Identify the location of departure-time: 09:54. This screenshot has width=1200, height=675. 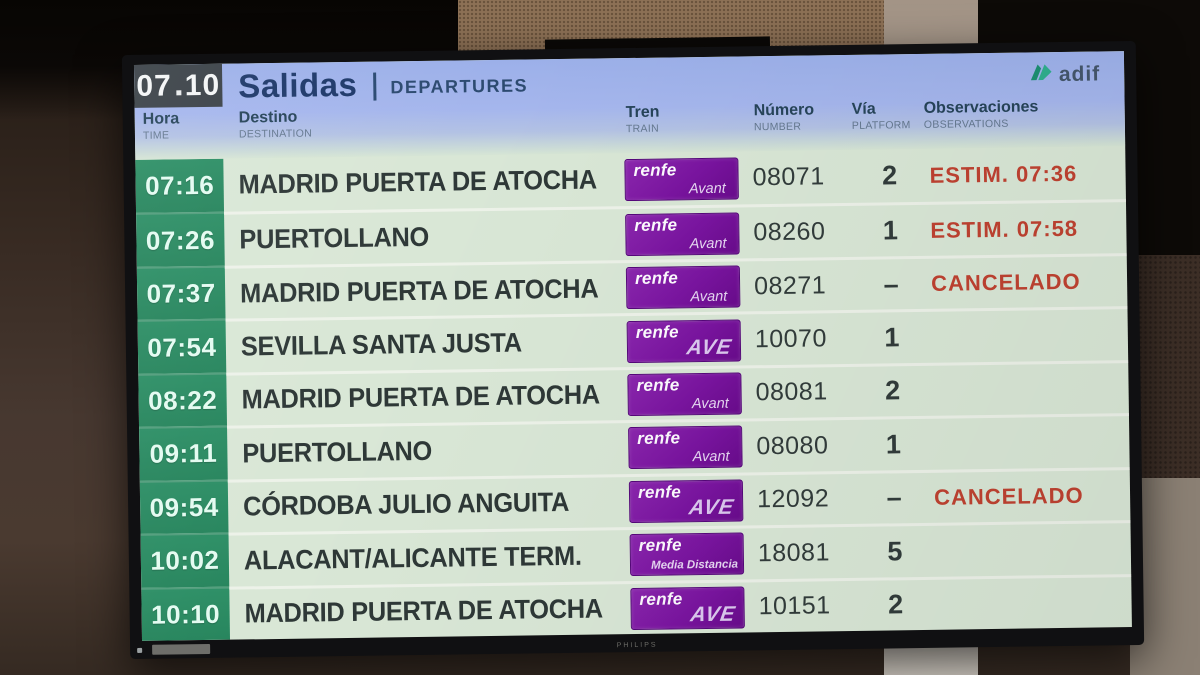
(184, 506).